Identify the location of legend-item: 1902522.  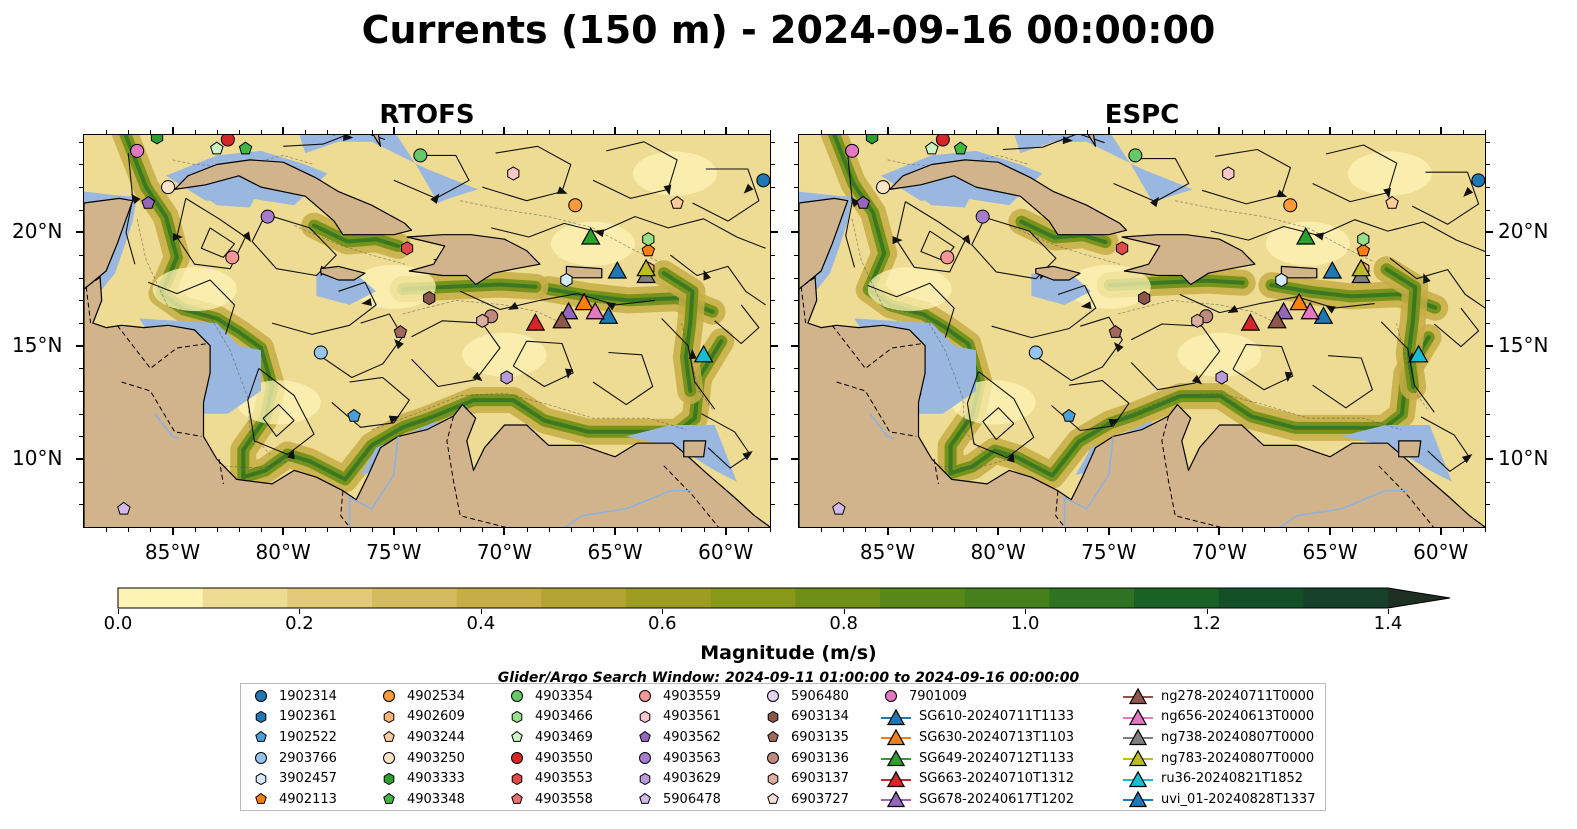
(294, 737).